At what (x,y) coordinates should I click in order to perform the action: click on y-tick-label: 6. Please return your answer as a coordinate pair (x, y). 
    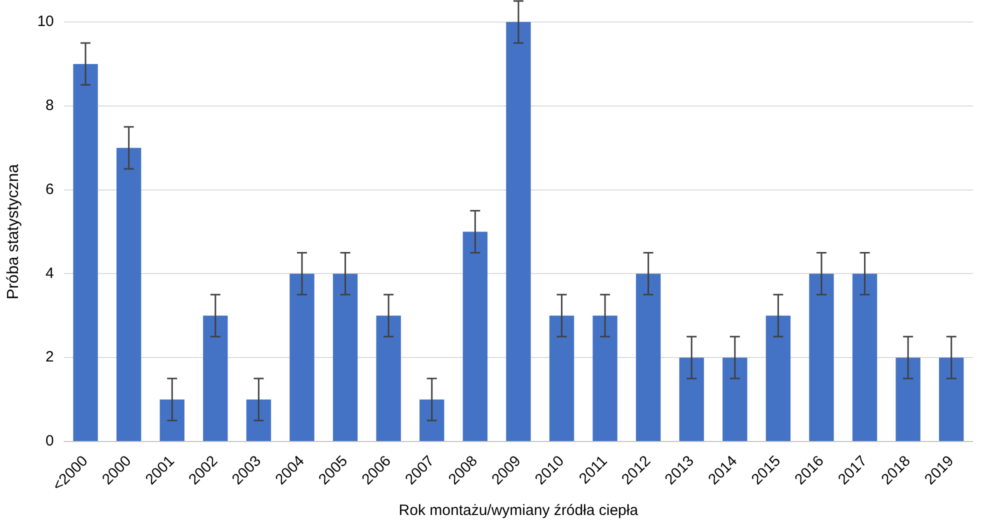
    Looking at the image, I should click on (50, 189).